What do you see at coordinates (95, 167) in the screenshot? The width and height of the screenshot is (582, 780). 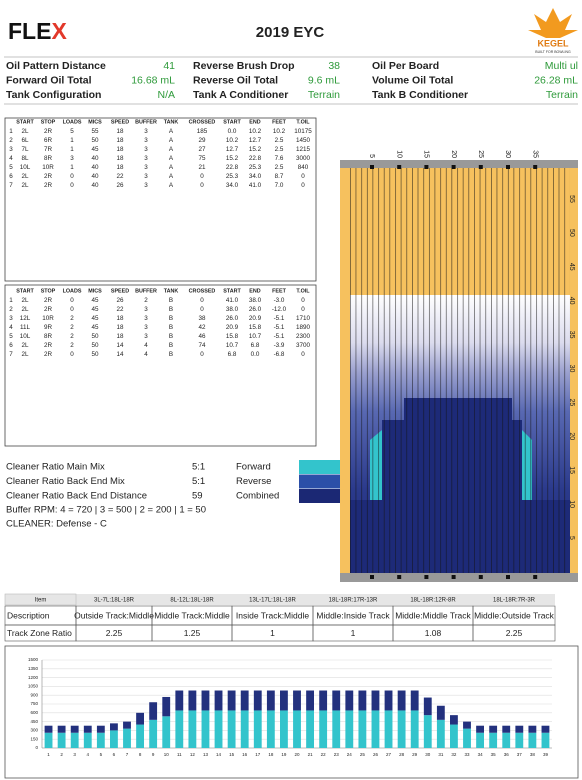 I see `table-cell: 40` at bounding box center [95, 167].